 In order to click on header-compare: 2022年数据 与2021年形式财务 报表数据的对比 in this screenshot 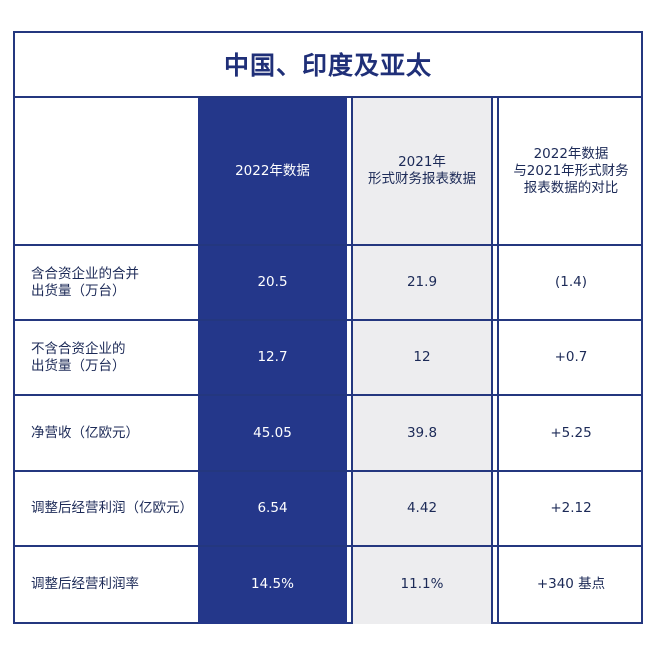, I will do `click(571, 170)`.